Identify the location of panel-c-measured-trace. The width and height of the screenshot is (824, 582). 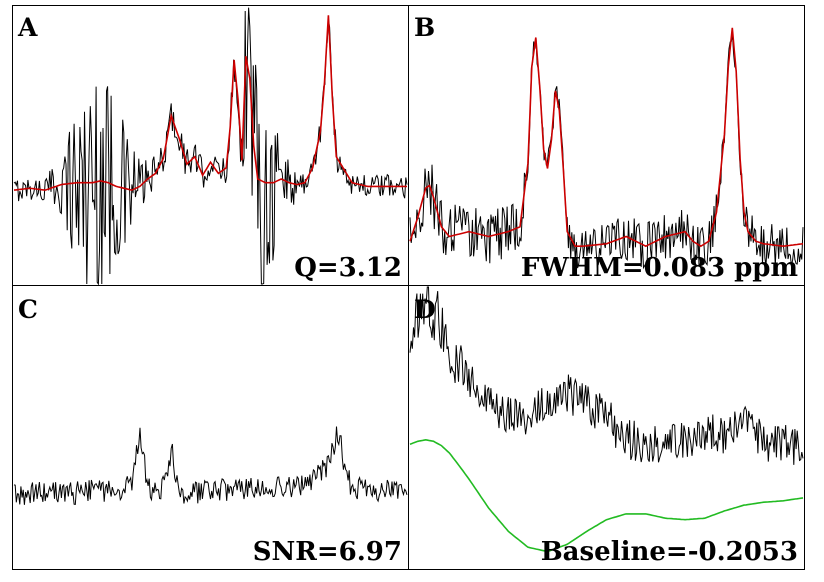
(210, 465).